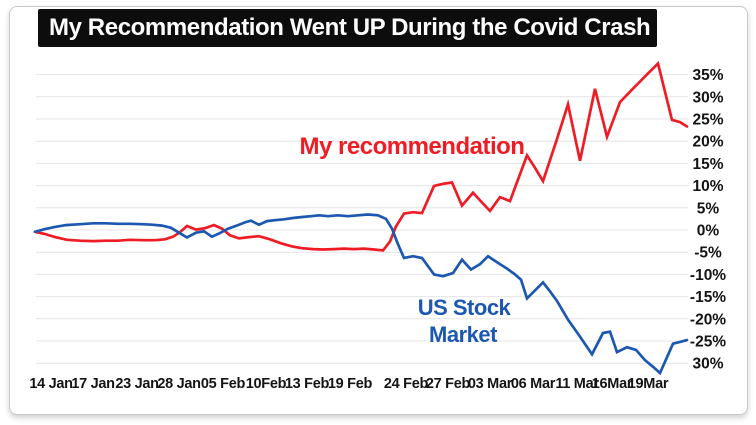 The image size is (756, 425). What do you see at coordinates (707, 186) in the screenshot?
I see `y-tick-label: 10%` at bounding box center [707, 186].